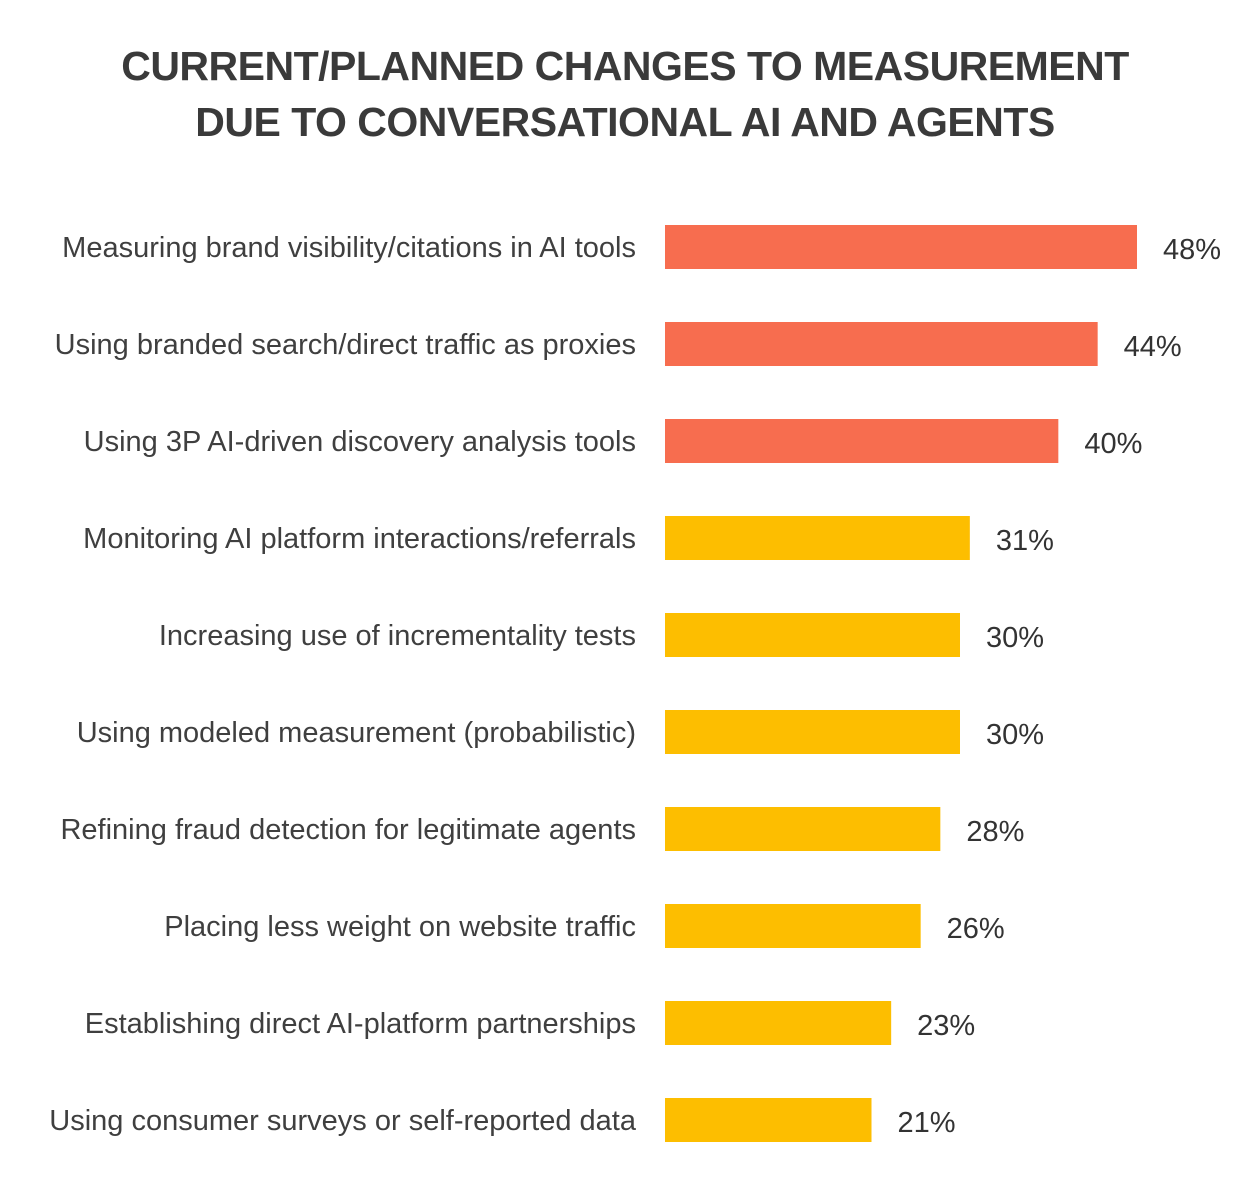 This screenshot has width=1250, height=1180. Describe the element at coordinates (1153, 347) in the screenshot. I see `value-label: 44%` at that location.